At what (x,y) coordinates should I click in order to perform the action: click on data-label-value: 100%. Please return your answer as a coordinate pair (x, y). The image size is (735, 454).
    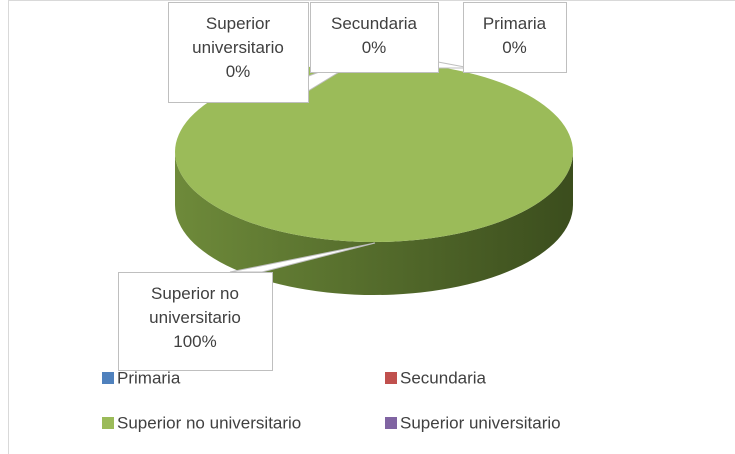
    Looking at the image, I should click on (195, 341).